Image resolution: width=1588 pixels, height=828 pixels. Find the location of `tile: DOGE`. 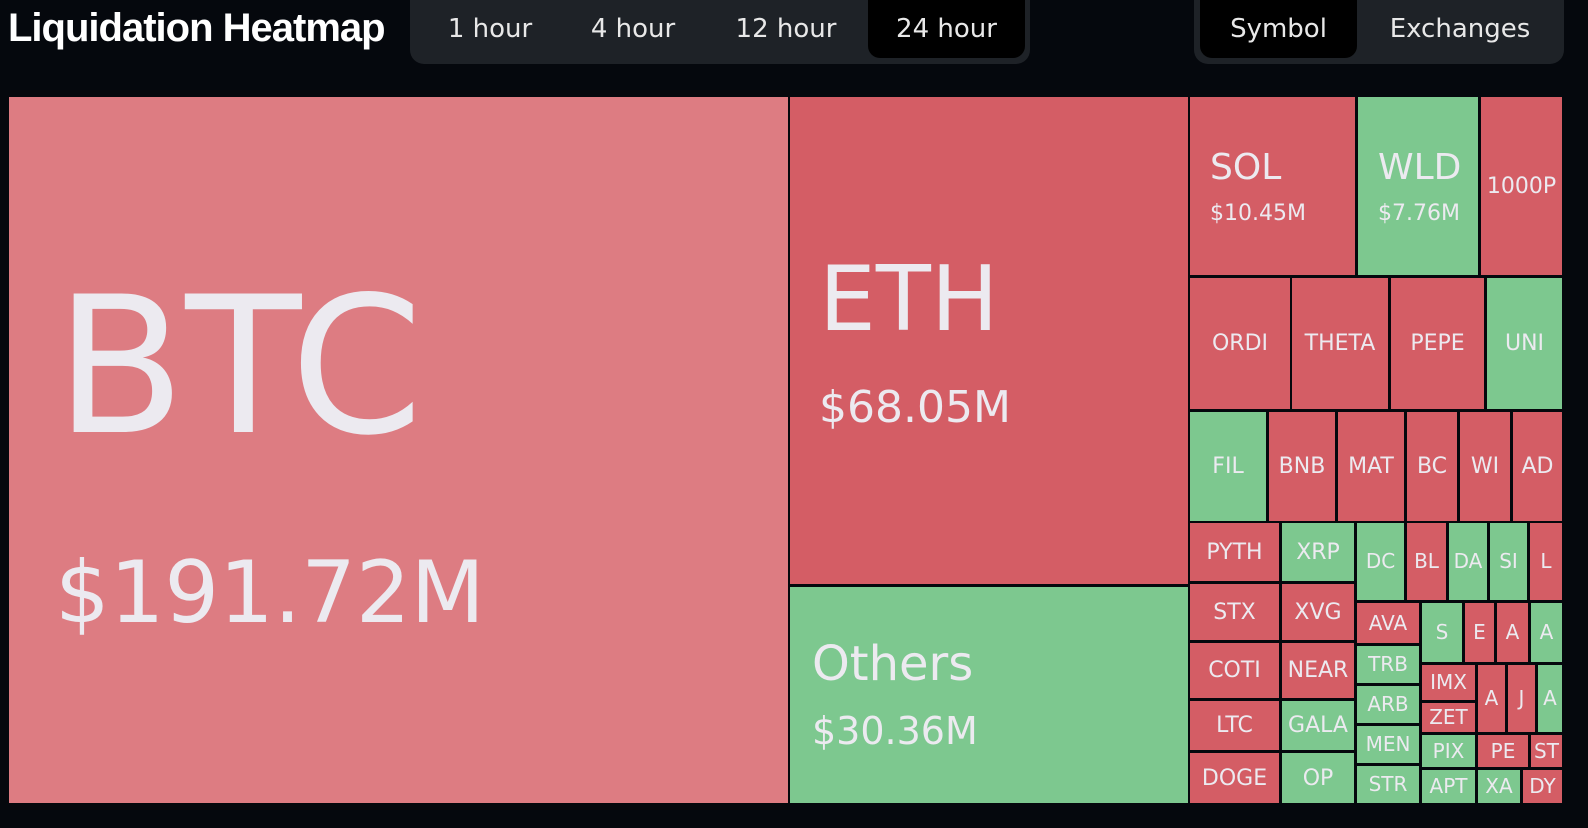

tile: DOGE is located at coordinates (1234, 778).